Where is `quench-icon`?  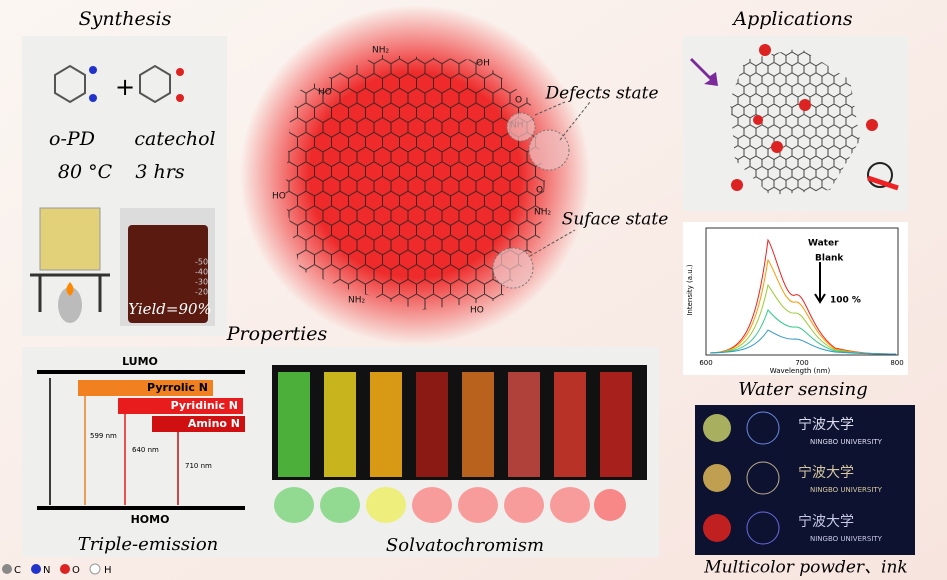
quench-icon is located at coordinates (880, 175).